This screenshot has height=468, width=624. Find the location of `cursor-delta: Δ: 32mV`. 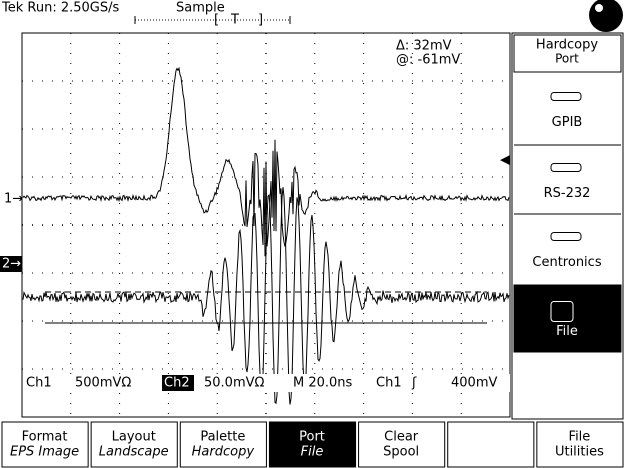

cursor-delta: Δ: 32mV is located at coordinates (424, 46).